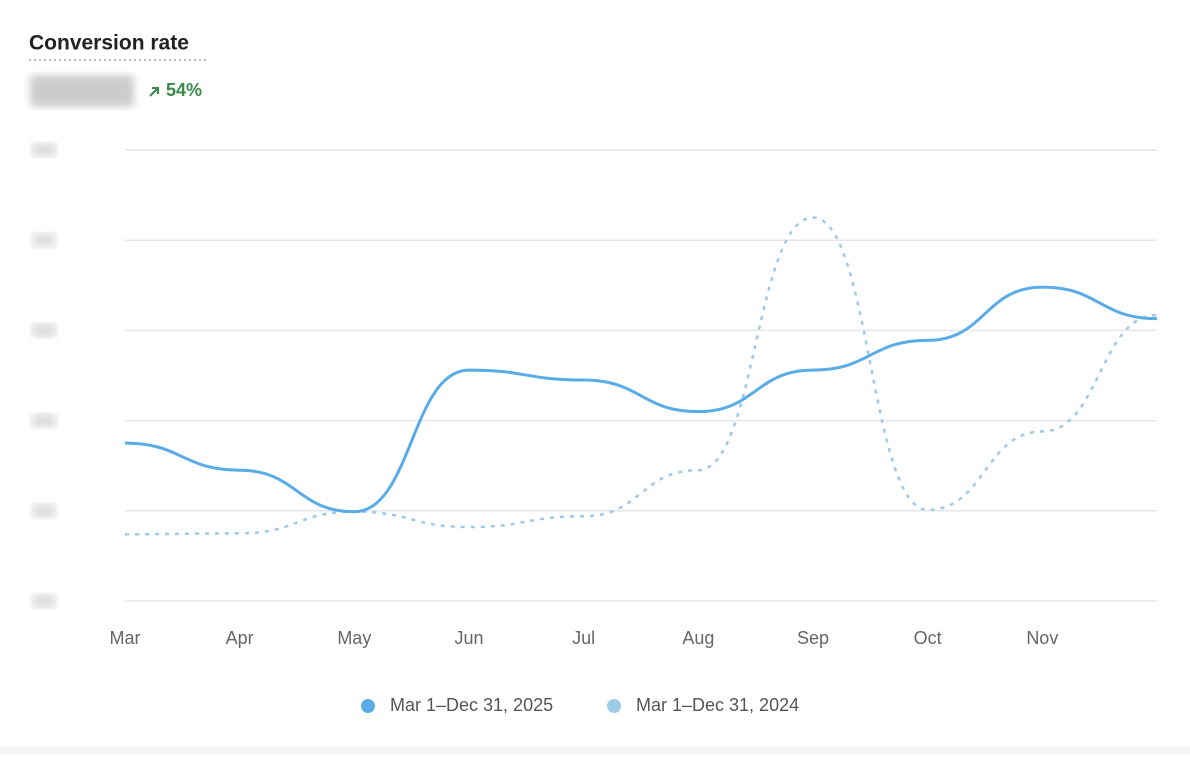  What do you see at coordinates (184, 90) in the screenshot?
I see `change: 54%` at bounding box center [184, 90].